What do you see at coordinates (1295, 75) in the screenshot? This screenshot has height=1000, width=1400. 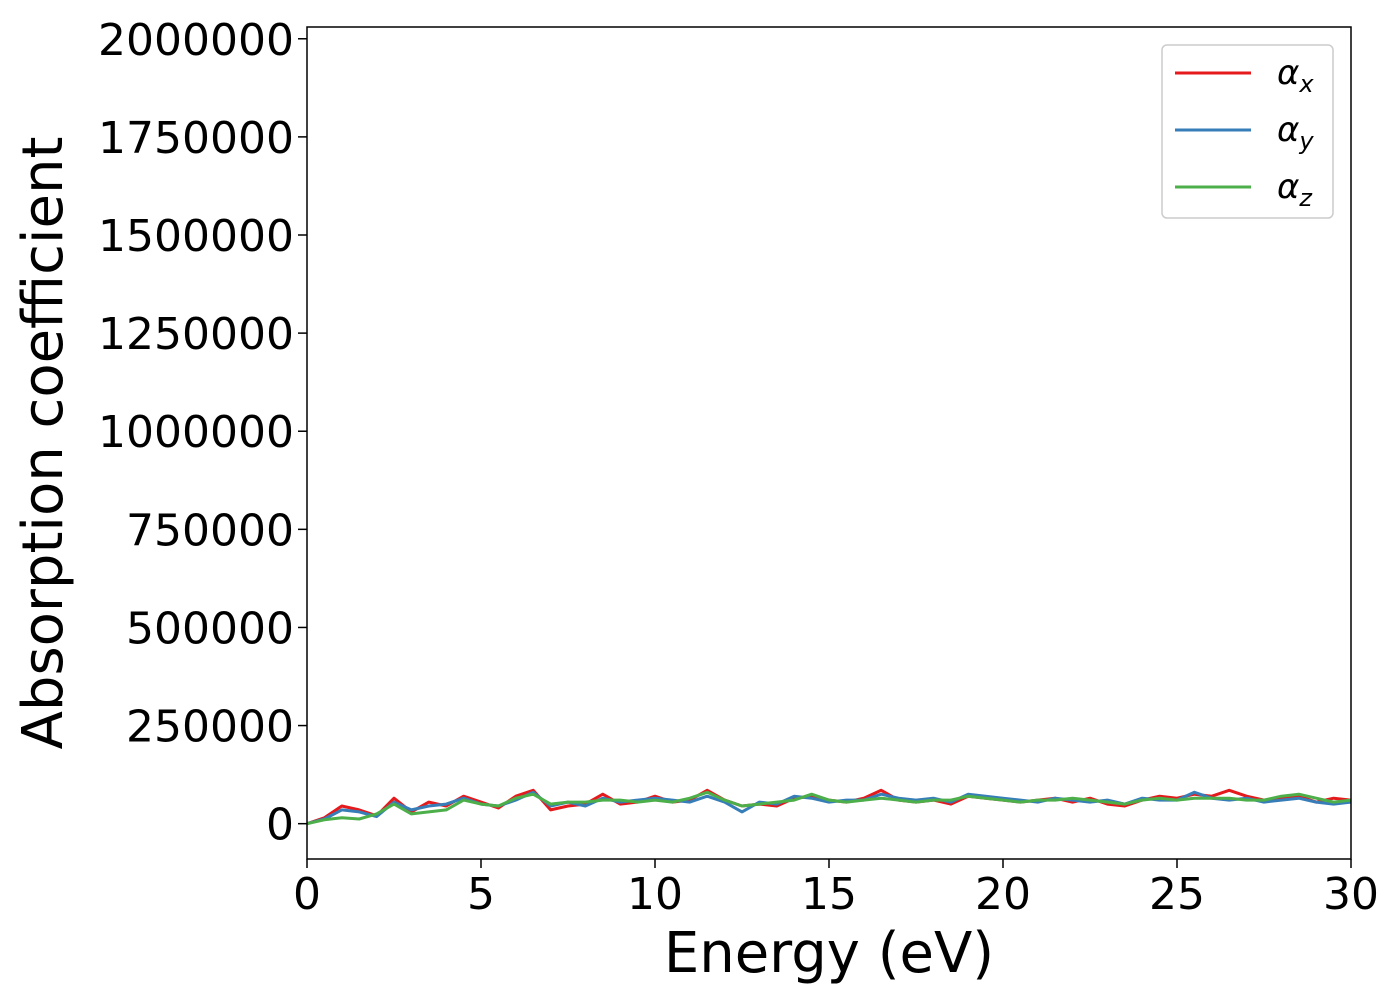 I see `legend-label-x: αx` at bounding box center [1295, 75].